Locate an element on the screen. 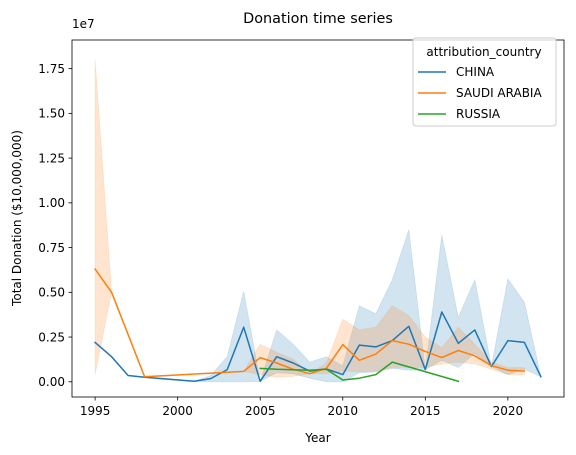  legend-frame is located at coordinates (484, 82).